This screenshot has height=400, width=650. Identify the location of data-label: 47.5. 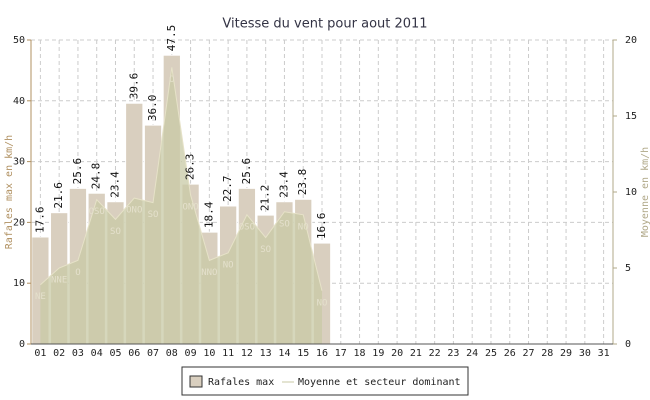
(171, 38).